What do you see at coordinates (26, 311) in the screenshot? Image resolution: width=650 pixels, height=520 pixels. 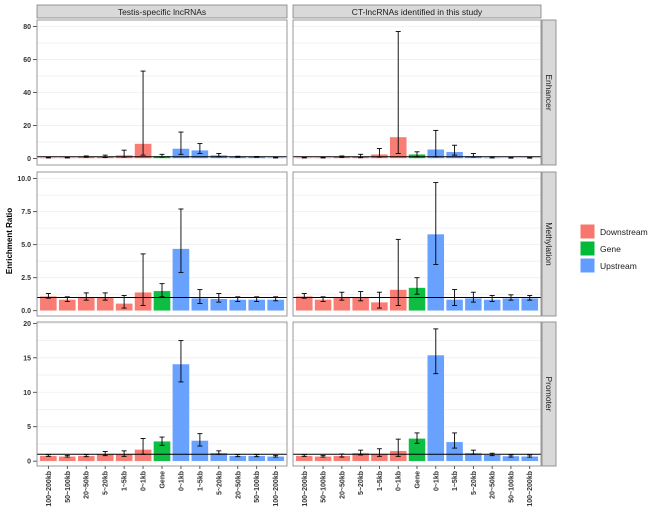 I see `y-tick-label: 0.0` at bounding box center [26, 311].